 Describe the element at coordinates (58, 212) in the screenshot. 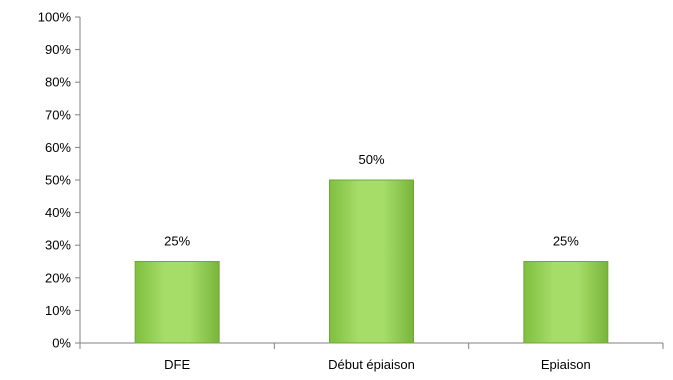

I see `y-tick-label: 40%` at that location.